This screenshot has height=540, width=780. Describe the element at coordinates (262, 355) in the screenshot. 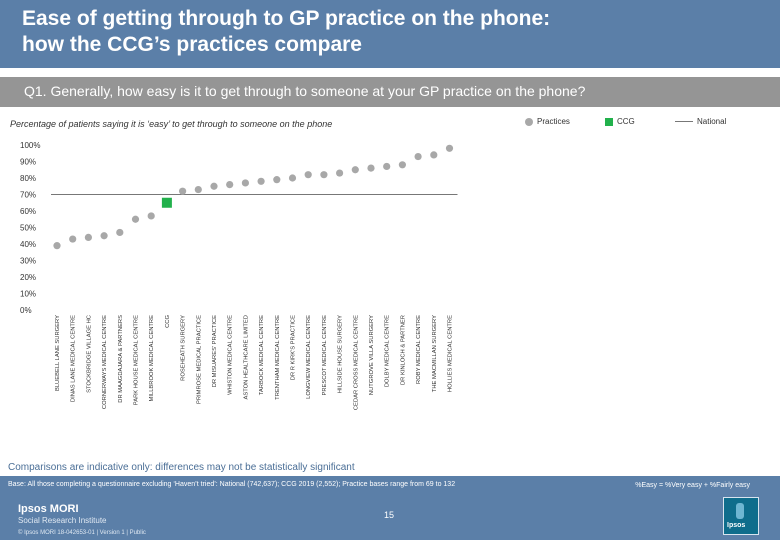

I see `x-tick-label: TARBOCK MEDICAL CENTRE` at that location.